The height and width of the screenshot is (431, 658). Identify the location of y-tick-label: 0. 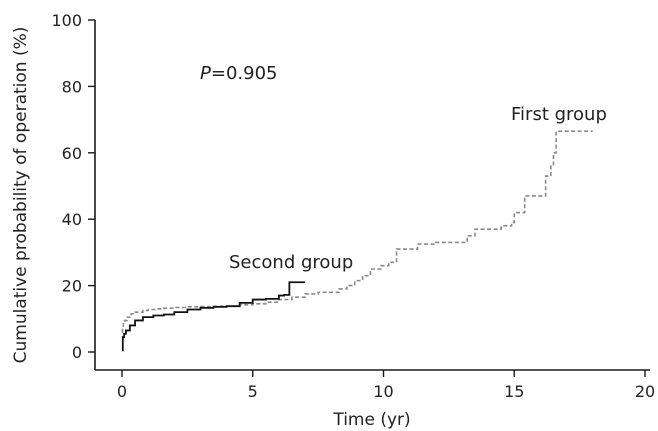
(77, 352).